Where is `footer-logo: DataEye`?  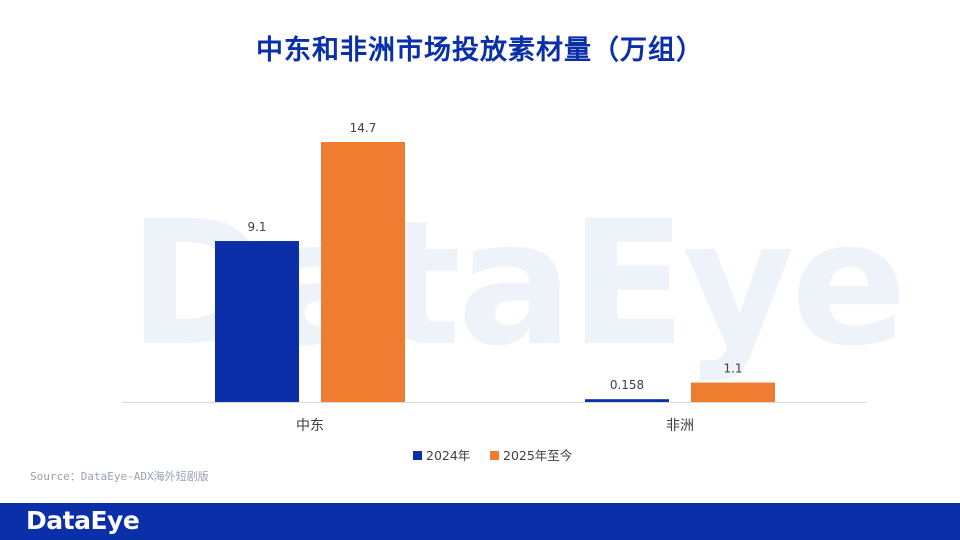
footer-logo: DataEye is located at coordinates (83, 520).